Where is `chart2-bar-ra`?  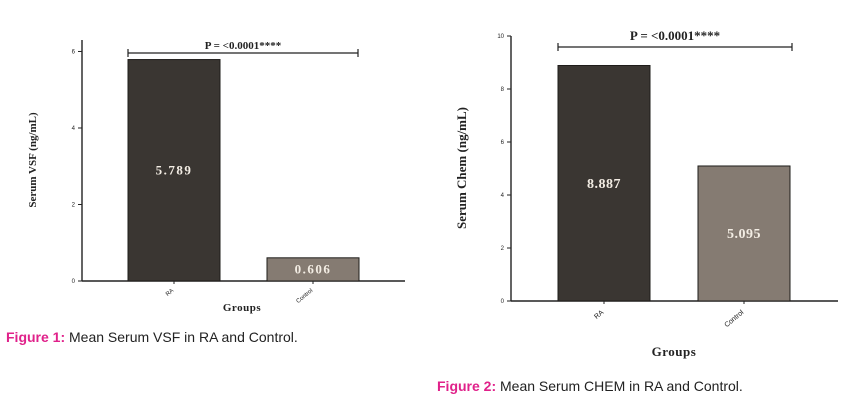 chart2-bar-ra is located at coordinates (604, 183).